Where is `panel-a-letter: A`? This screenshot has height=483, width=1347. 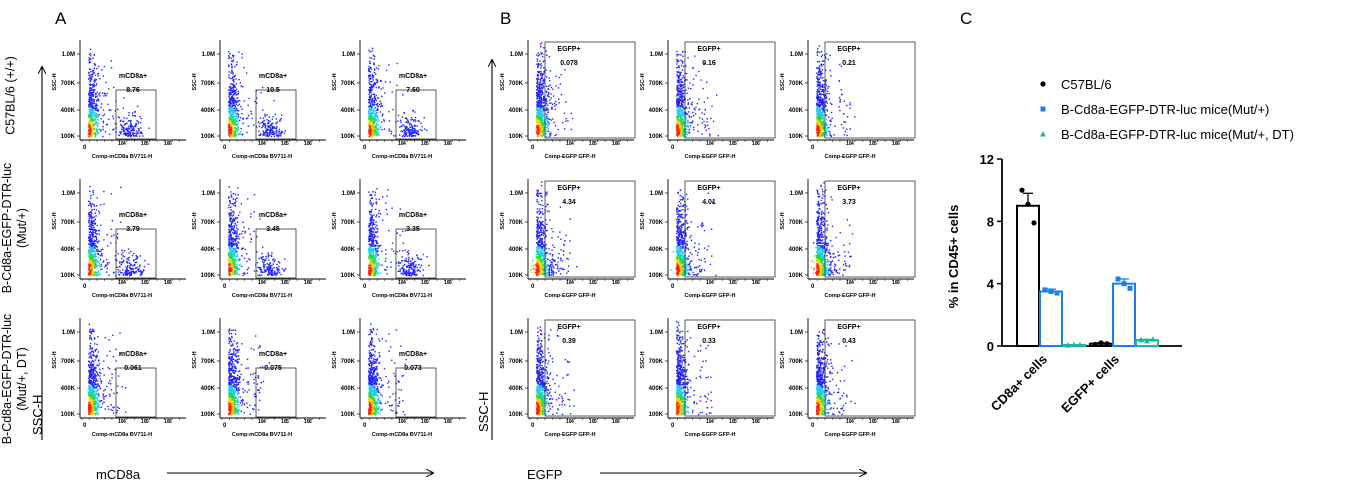
panel-a-letter: A is located at coordinates (61, 18).